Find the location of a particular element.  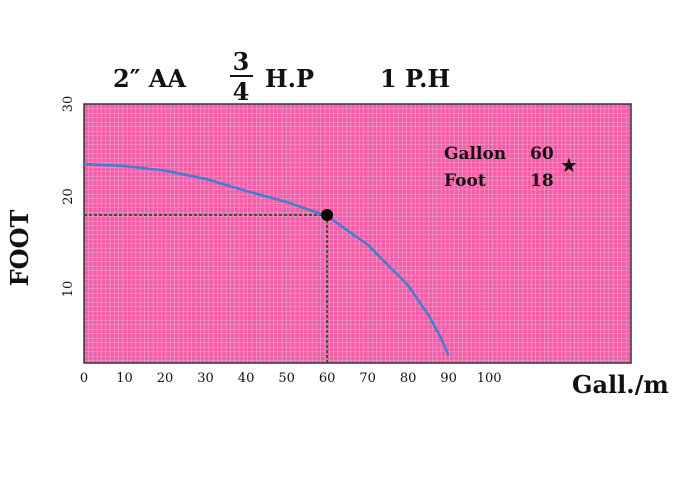

x-tick-labels: 0 10 20 30 40 50 60 70 80 90 100 is located at coordinates (291, 378).